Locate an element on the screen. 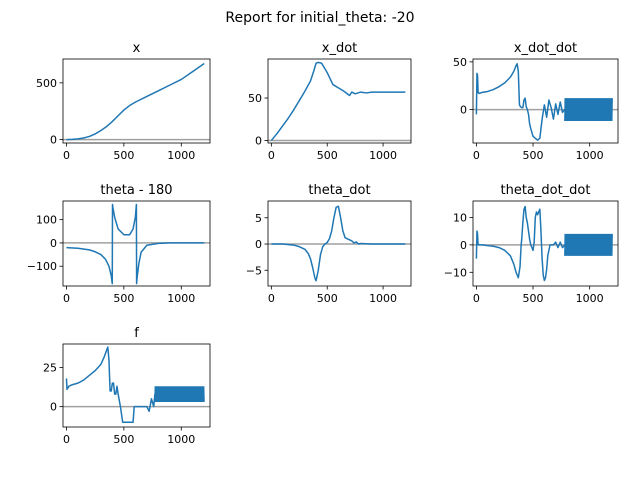  subplot-title: f is located at coordinates (136, 333).